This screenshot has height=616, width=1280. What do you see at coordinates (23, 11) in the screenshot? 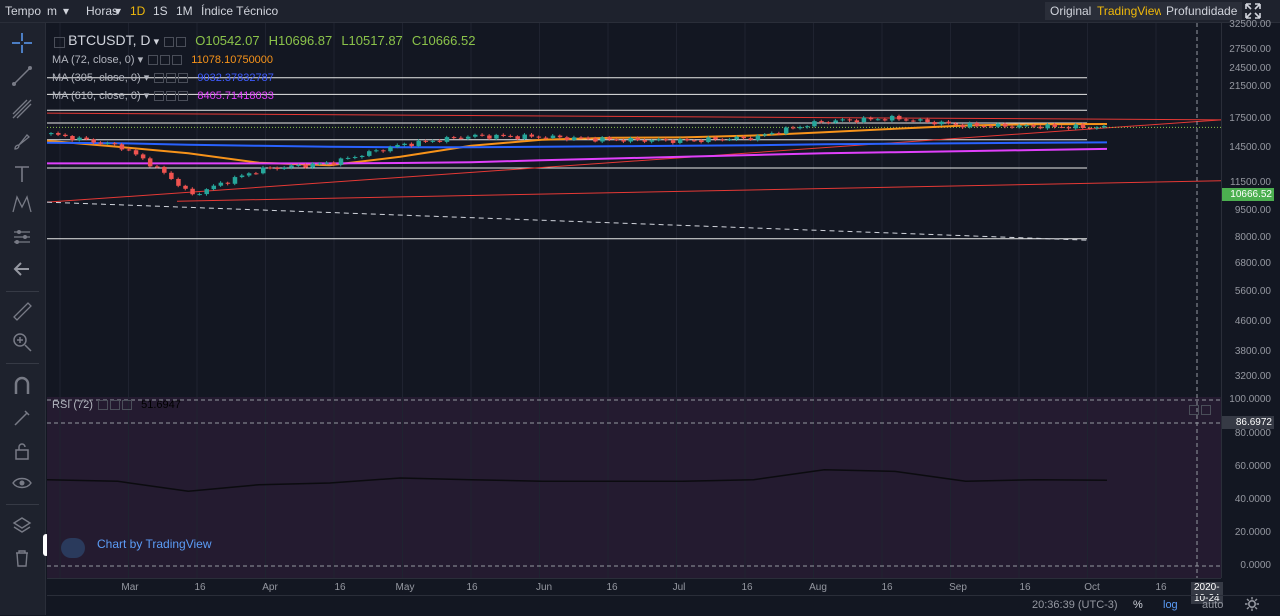
I see `interval-label: Tempo` at bounding box center [23, 11].